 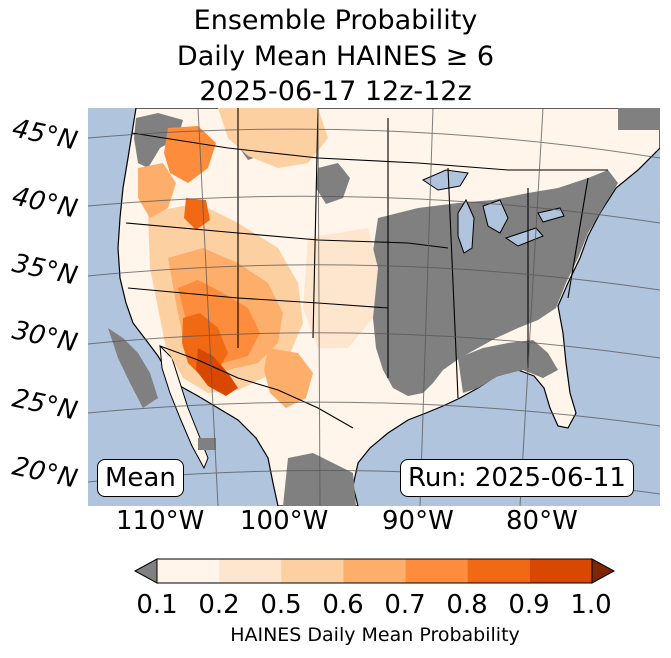 What do you see at coordinates (44, 405) in the screenshot?
I see `lat-label-25: 25°N` at bounding box center [44, 405].